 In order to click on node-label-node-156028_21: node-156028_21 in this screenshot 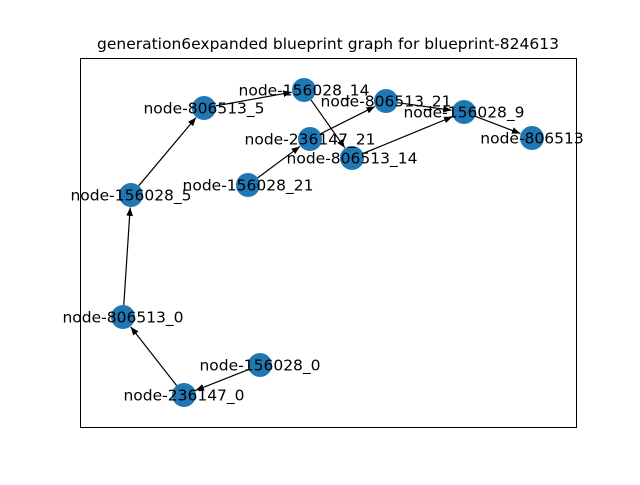, I will do `click(248, 186)`.